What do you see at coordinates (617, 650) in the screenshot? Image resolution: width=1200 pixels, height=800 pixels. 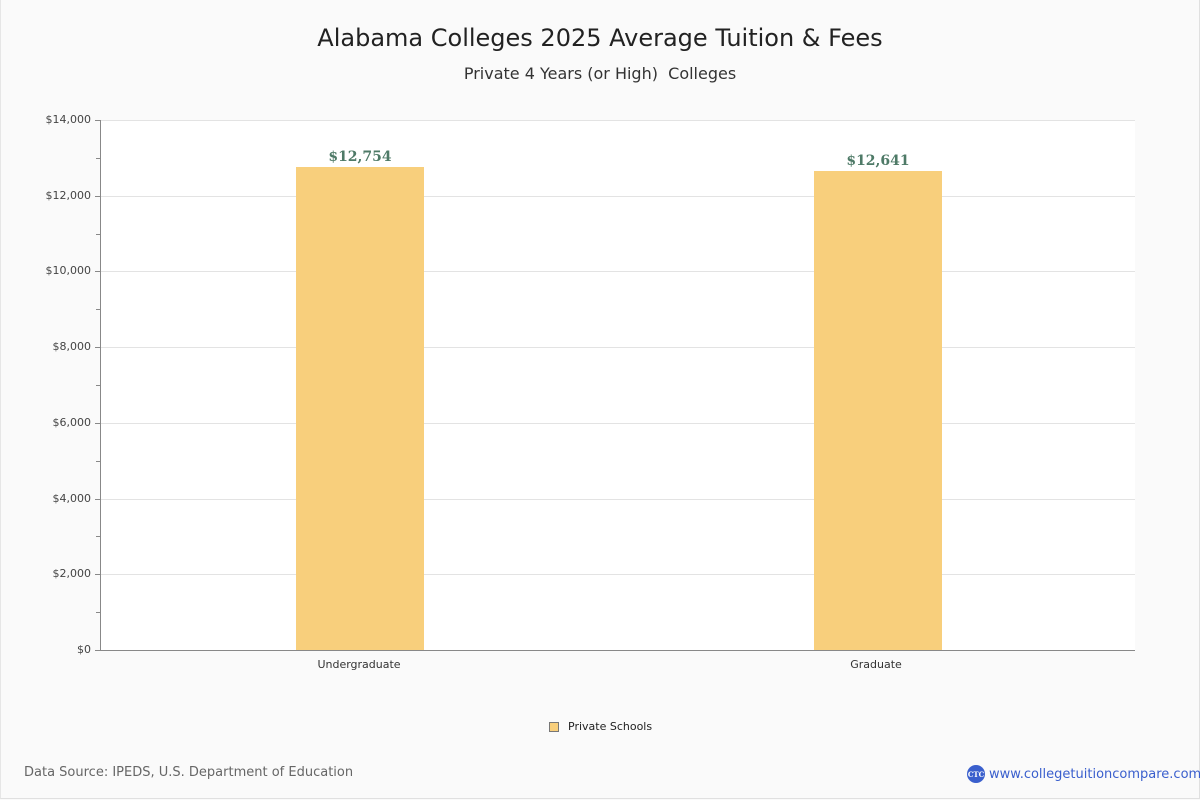 I see `x-axis` at bounding box center [617, 650].